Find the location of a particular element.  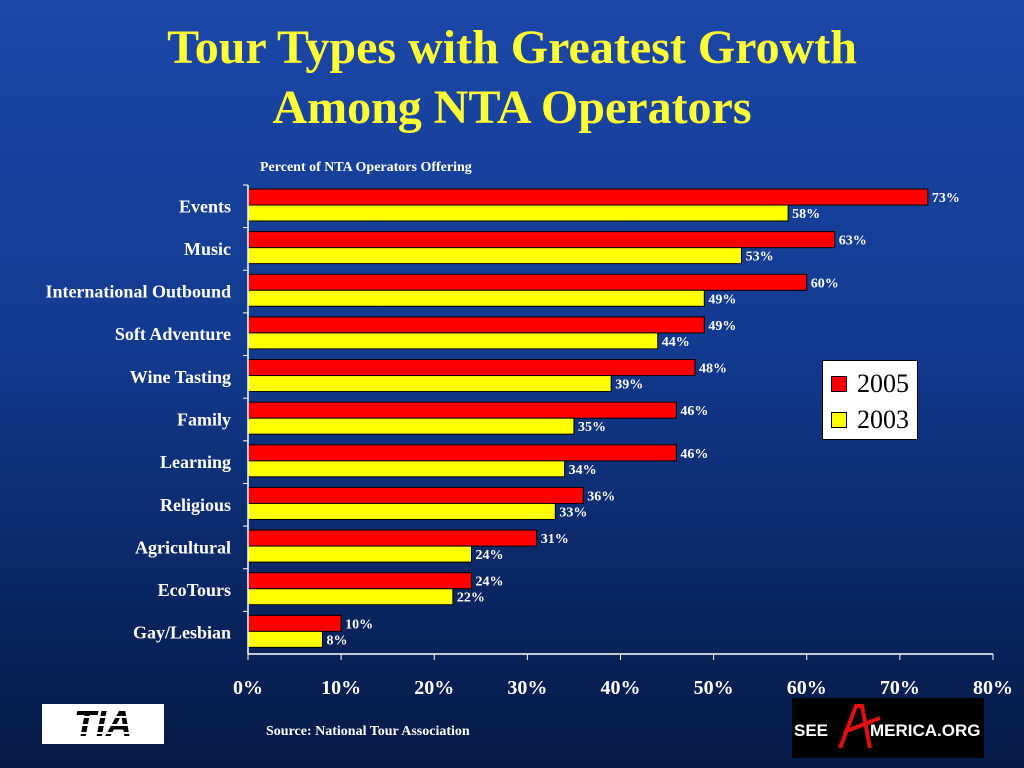

bar-2003-gay-lesbian is located at coordinates (285, 639).